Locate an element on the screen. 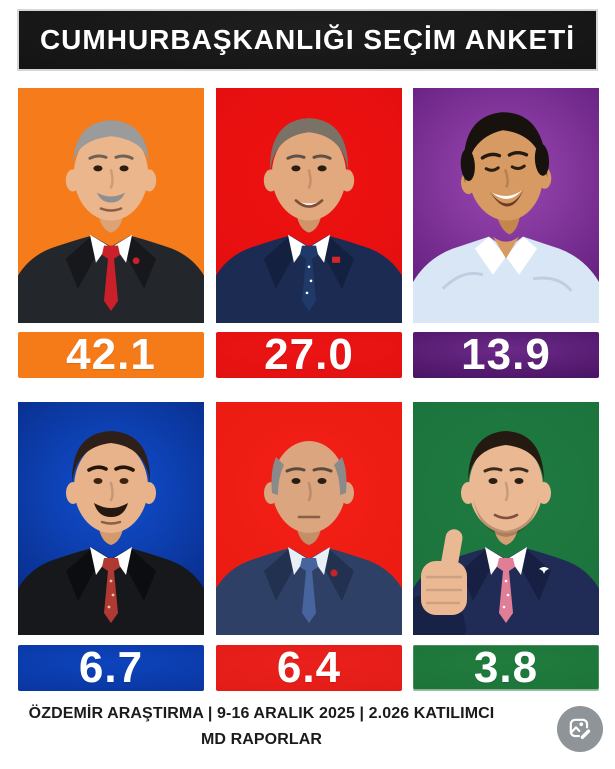 This screenshot has height=769, width=615. portrait-recep-tayyip-erdogan is located at coordinates (111, 205).